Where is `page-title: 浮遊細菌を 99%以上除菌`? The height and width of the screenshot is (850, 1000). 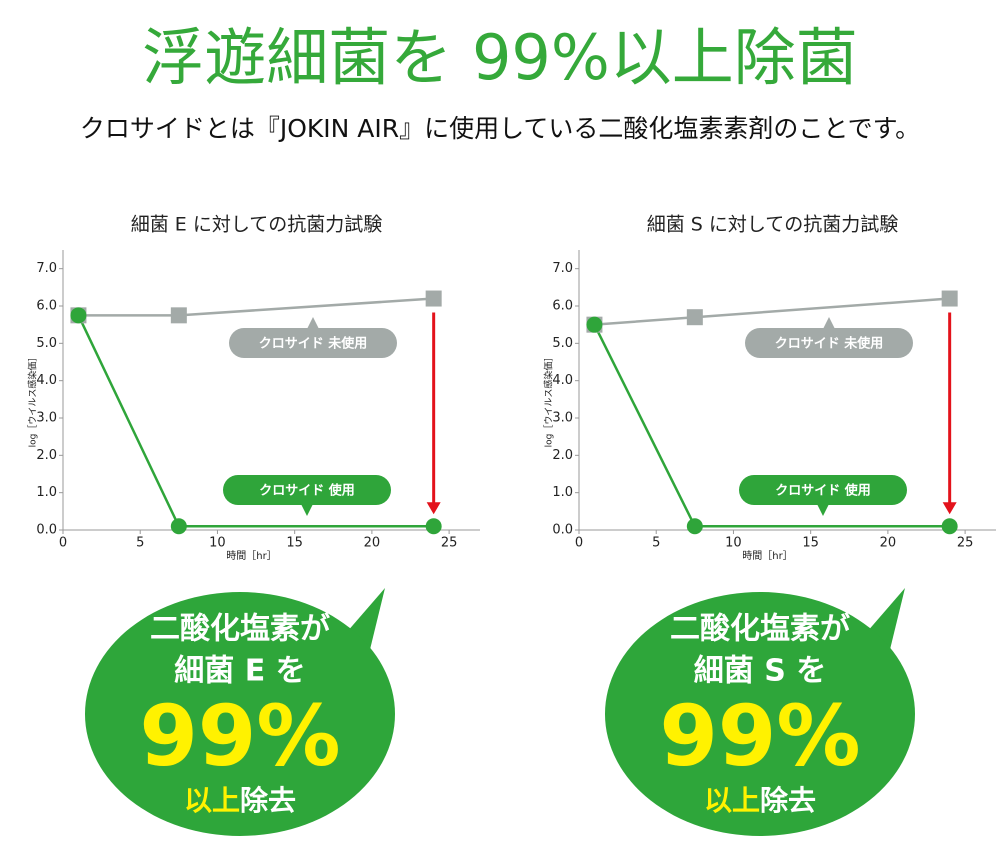
page-title: 浮遊細菌を 99%以上除菌 is located at coordinates (500, 57).